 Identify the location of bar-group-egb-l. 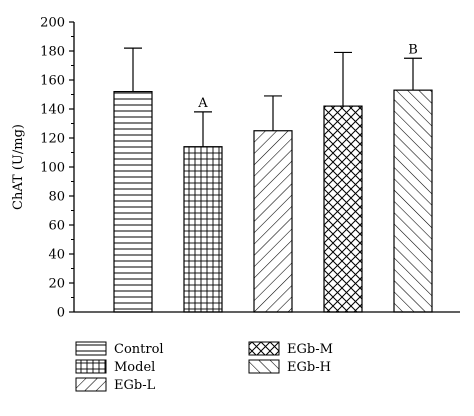
(273, 204).